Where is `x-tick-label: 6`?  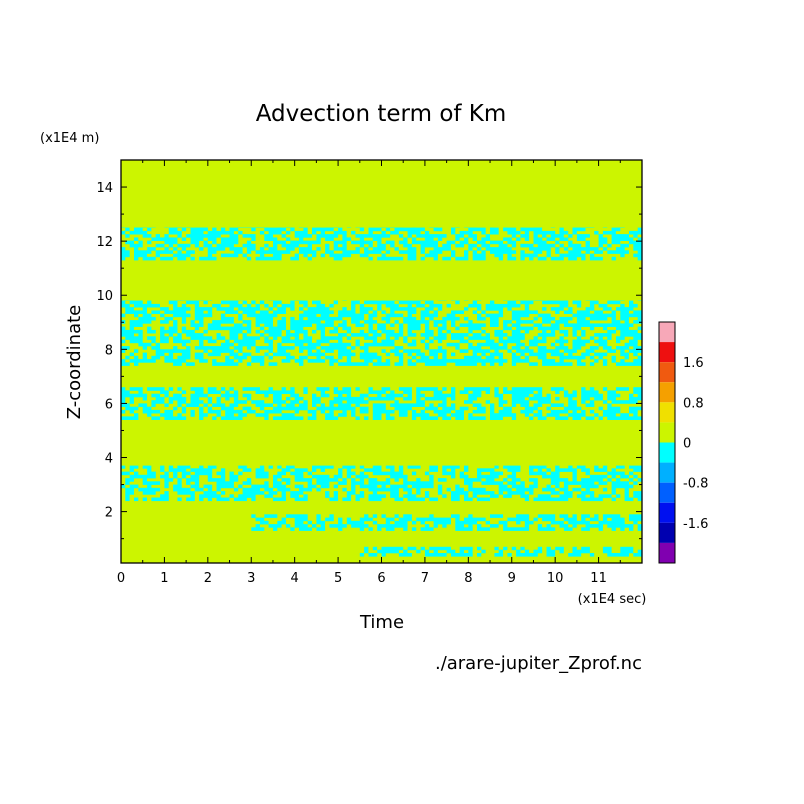
x-tick-label: 6 is located at coordinates (381, 578).